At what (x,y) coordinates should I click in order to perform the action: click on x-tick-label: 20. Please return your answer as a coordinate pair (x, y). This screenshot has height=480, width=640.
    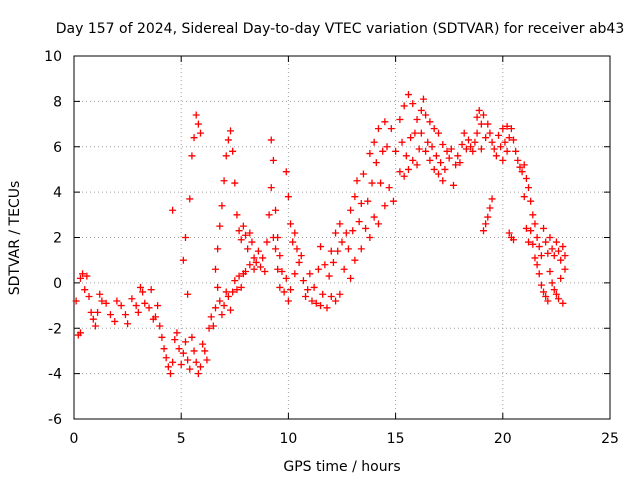
    Looking at the image, I should click on (503, 439).